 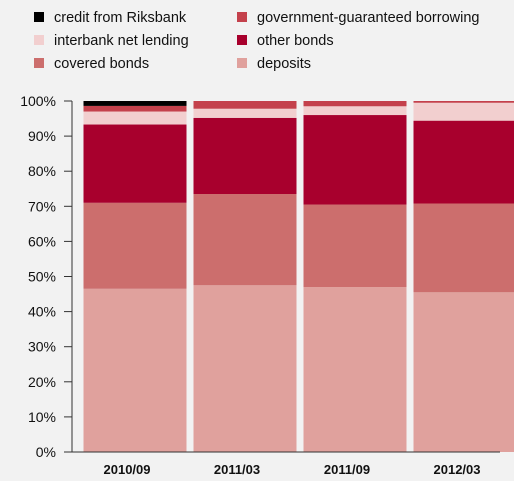 What do you see at coordinates (38, 101) in the screenshot?
I see `y-tick-label: 100%` at bounding box center [38, 101].